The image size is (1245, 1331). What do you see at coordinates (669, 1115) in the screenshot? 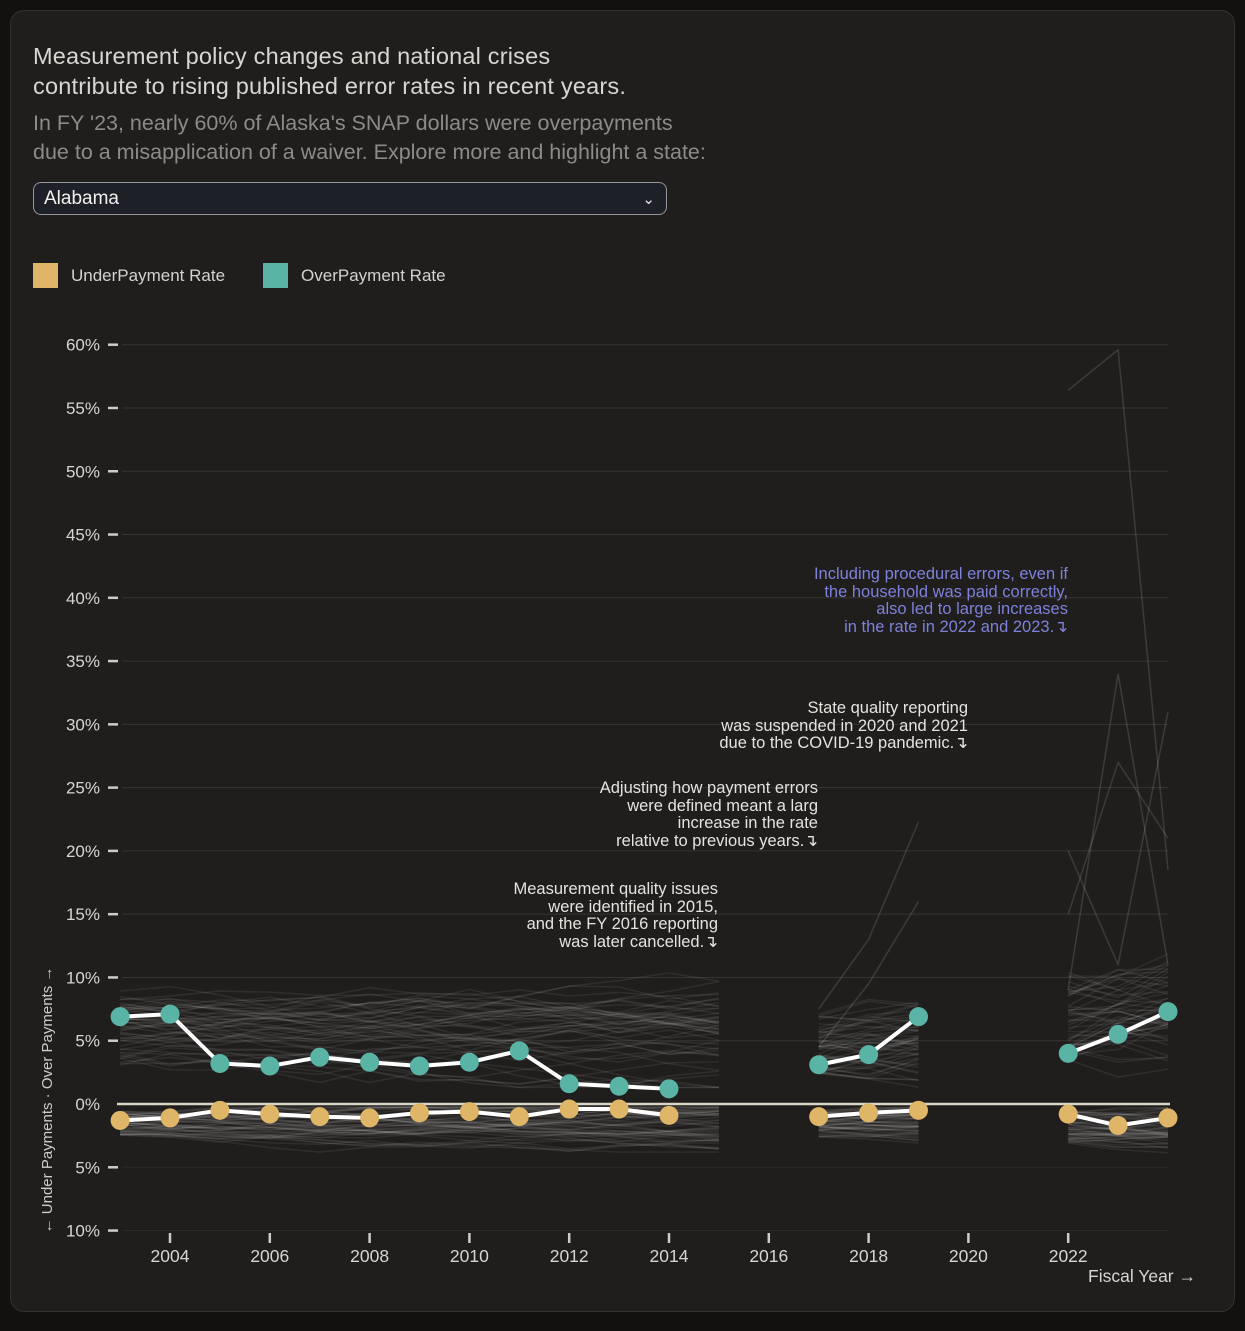
I see `underpayment-point-2014` at bounding box center [669, 1115].